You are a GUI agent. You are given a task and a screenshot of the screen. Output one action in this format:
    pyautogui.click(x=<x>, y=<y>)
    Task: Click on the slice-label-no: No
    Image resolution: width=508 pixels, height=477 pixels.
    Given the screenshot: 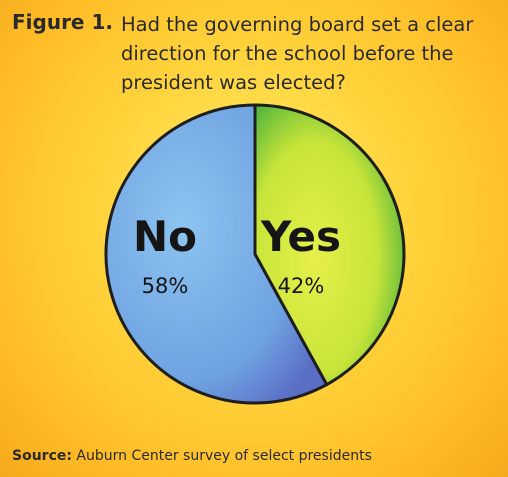 What is the action you would take?
    pyautogui.click(x=165, y=236)
    